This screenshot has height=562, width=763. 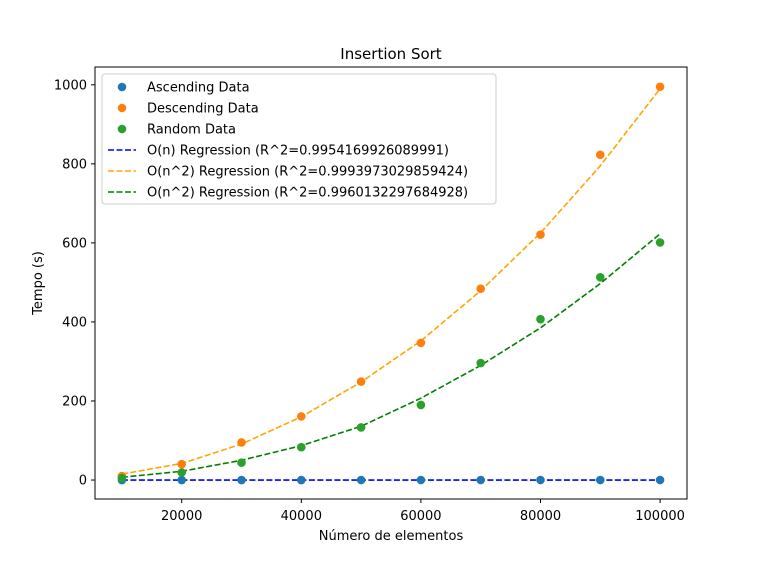 What do you see at coordinates (191, 130) in the screenshot?
I see `legend-entry: Random Data` at bounding box center [191, 130].